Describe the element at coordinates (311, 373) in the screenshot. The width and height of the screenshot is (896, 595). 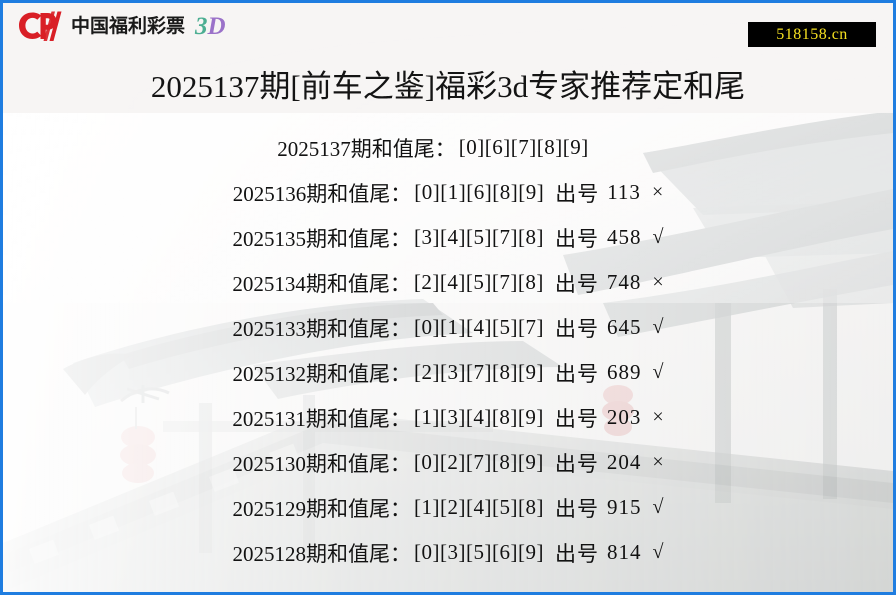
I see `issue-label: 2025132期和值尾` at that location.